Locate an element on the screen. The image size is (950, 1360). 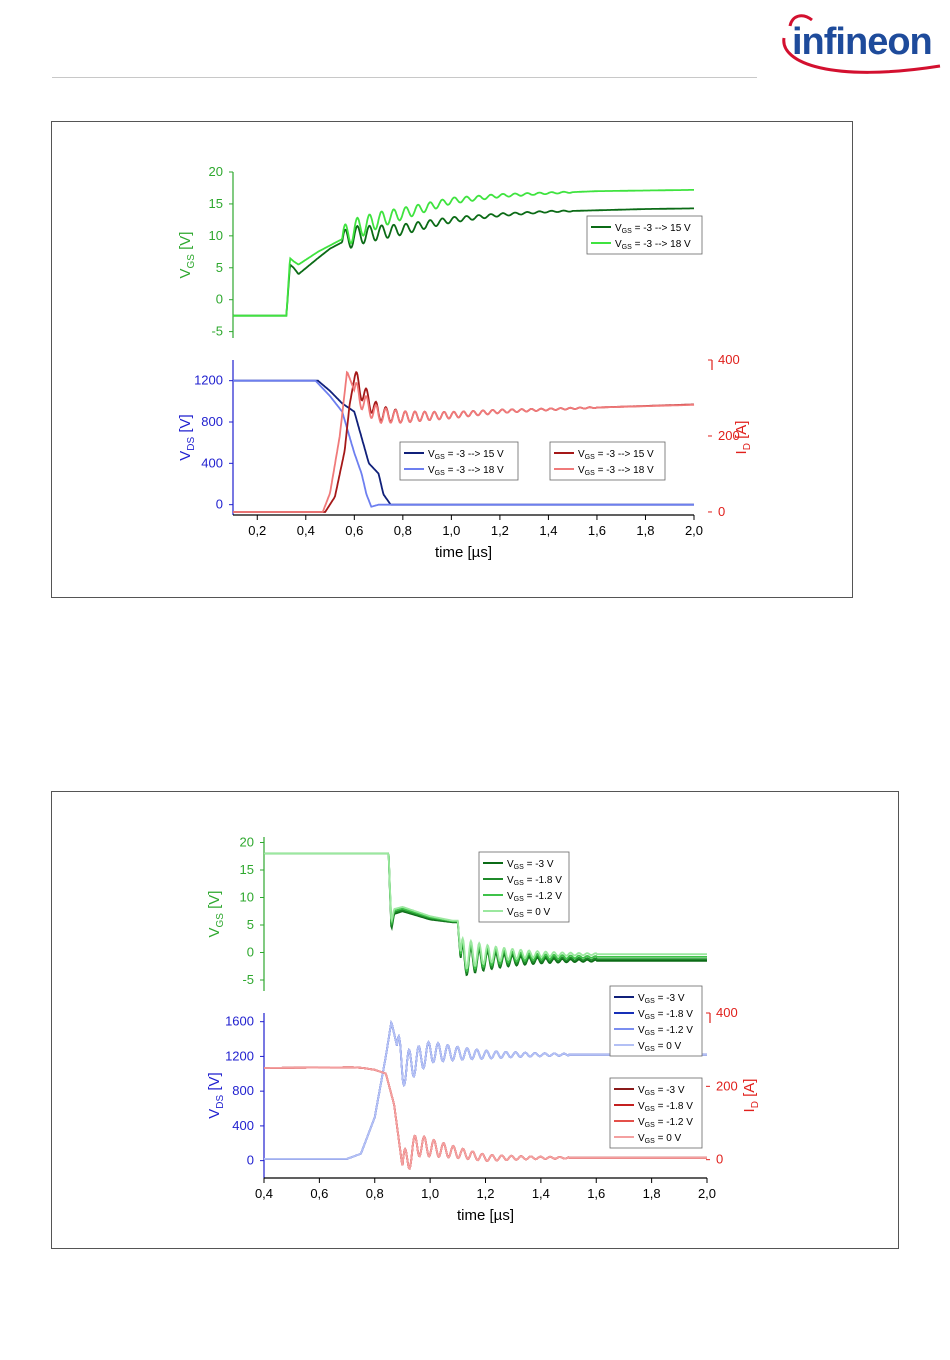
vds-legend is located at coordinates (459, 461).